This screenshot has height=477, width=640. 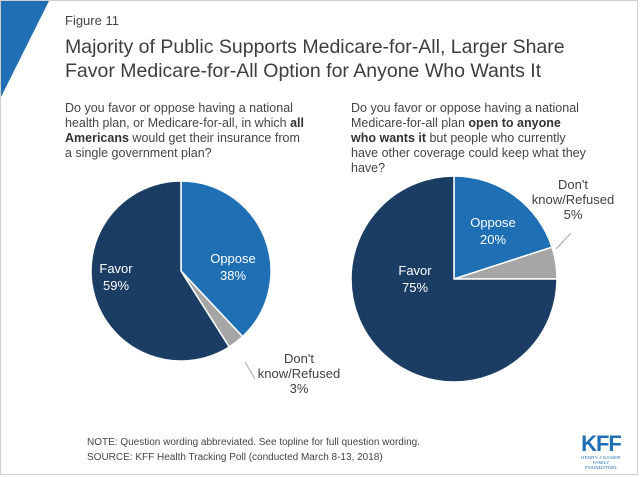 What do you see at coordinates (601, 457) in the screenshot?
I see `logo-sub-1: HENRY J KAISER` at bounding box center [601, 457].